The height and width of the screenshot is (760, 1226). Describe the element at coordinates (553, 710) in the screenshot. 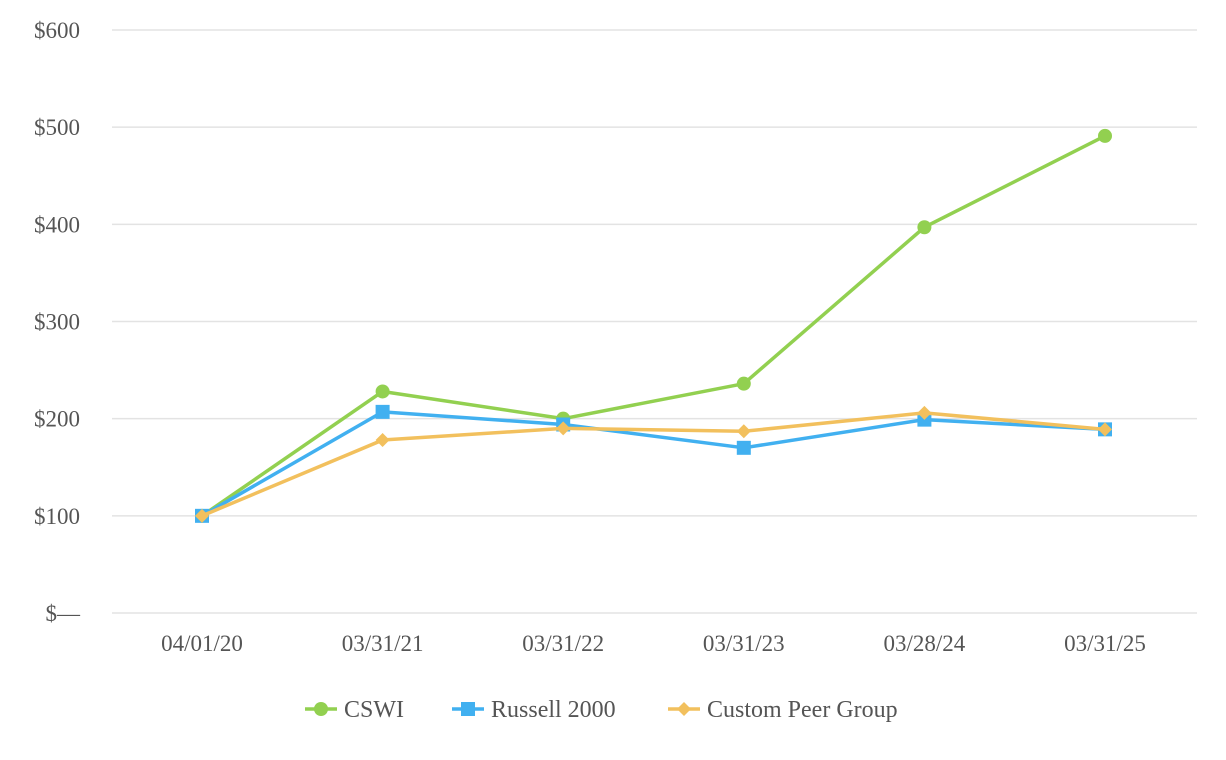

I see `legend-label: Russell 2000` at that location.